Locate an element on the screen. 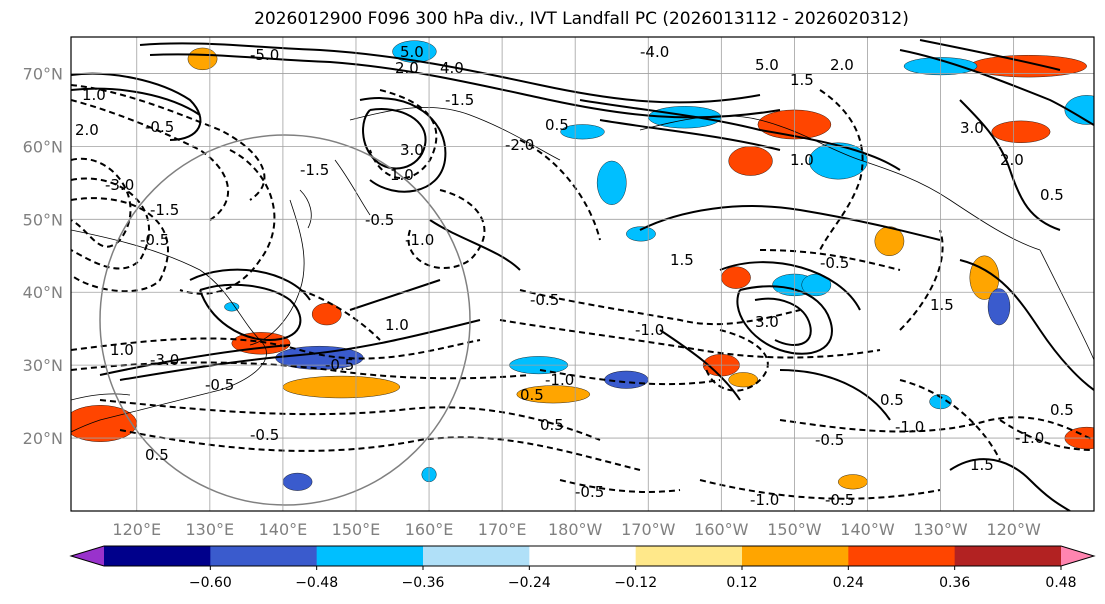 The image size is (1105, 604). colorbar-extension-low is located at coordinates (87, 556).